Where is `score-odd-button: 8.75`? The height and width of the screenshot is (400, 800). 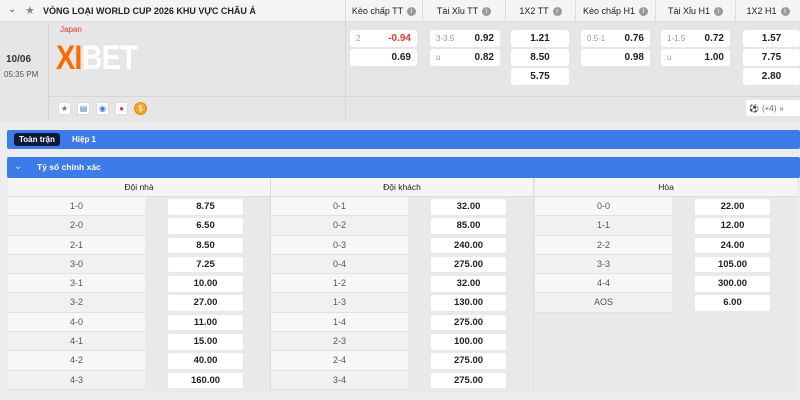
score-odd-button: 8.75 is located at coordinates (205, 207).